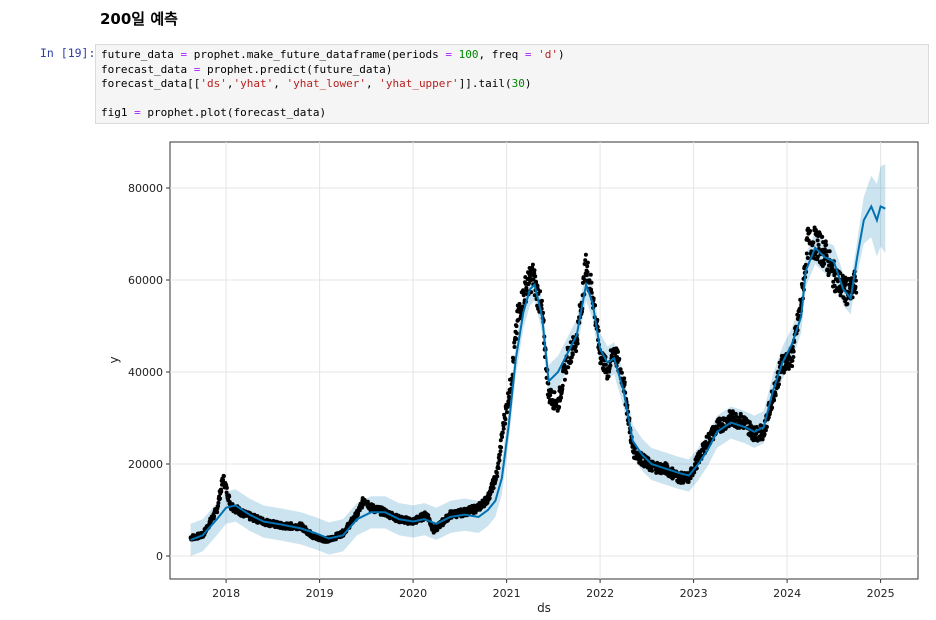 This screenshot has width=936, height=620. I want to click on y-tick-label: 40000, so click(145, 372).